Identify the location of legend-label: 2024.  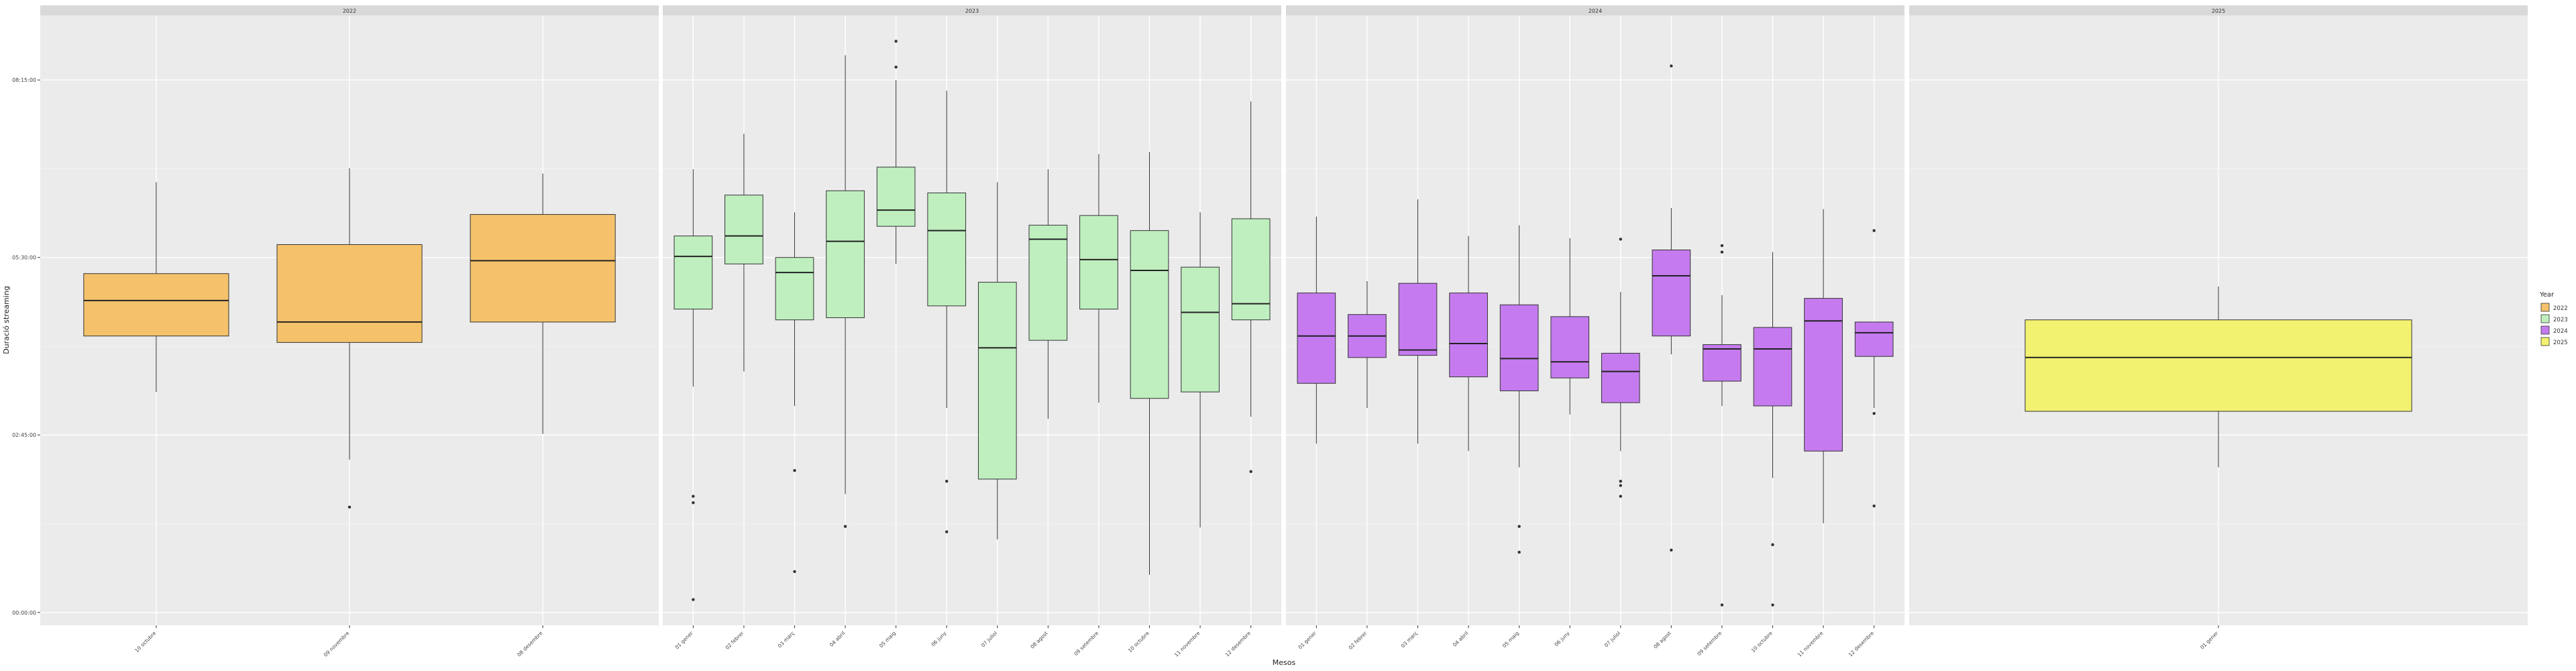
(2560, 332).